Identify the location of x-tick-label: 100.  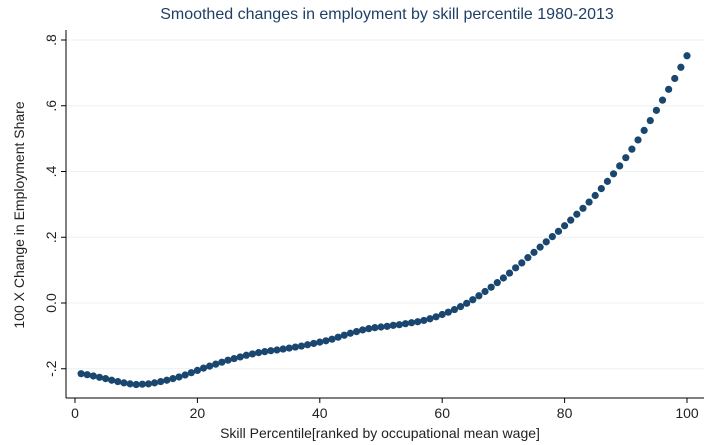
(687, 413).